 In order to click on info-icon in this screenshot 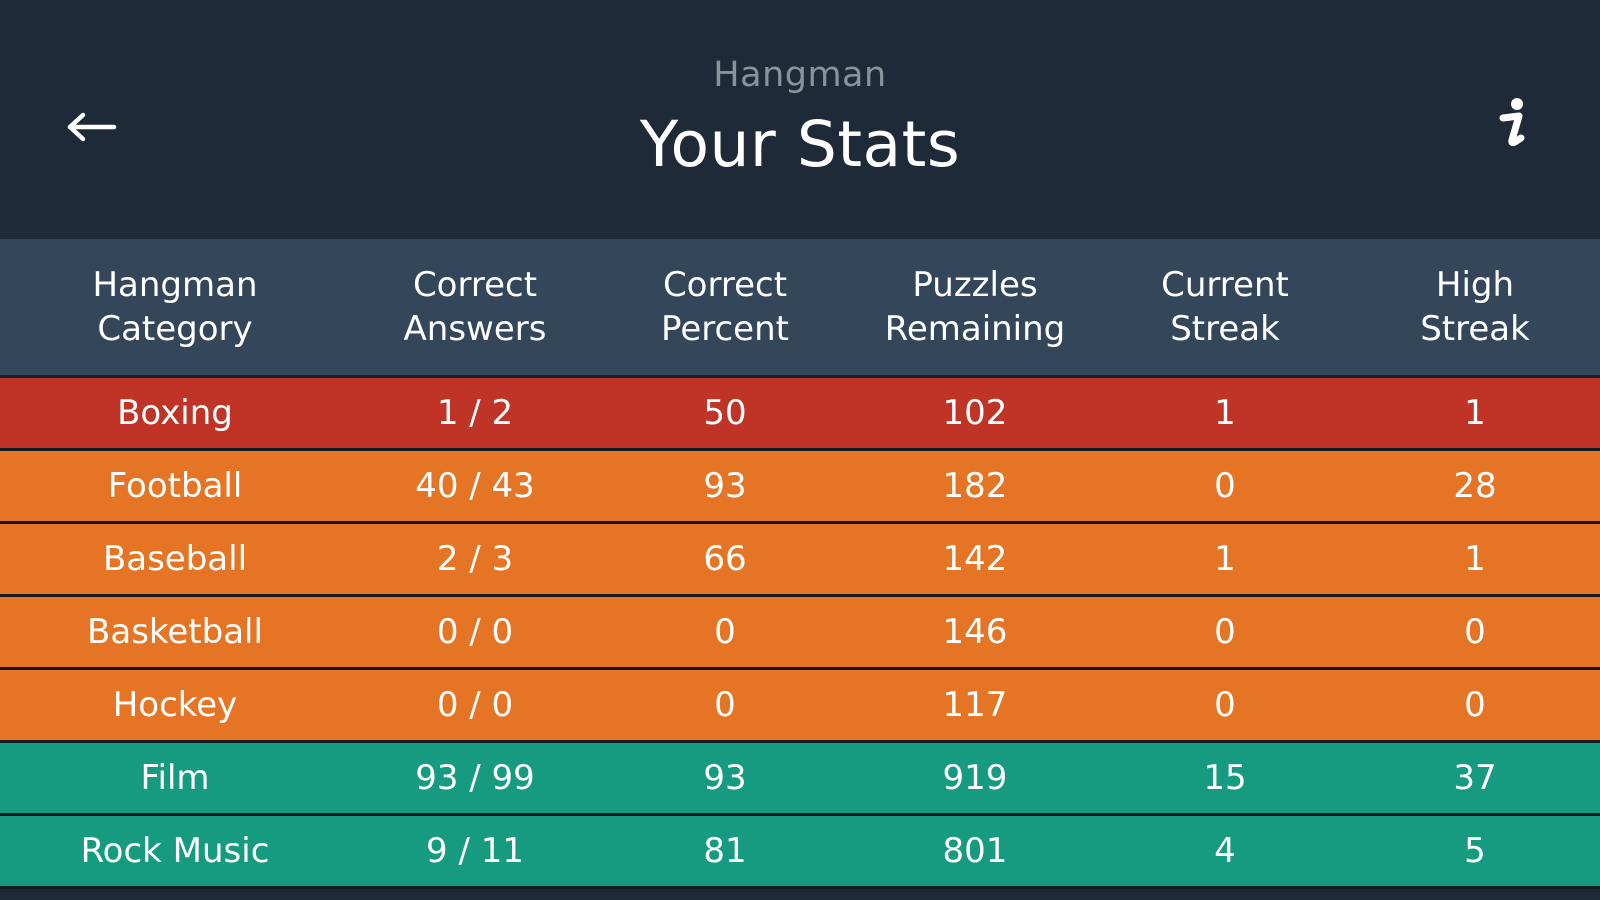, I will do `click(1512, 122)`.